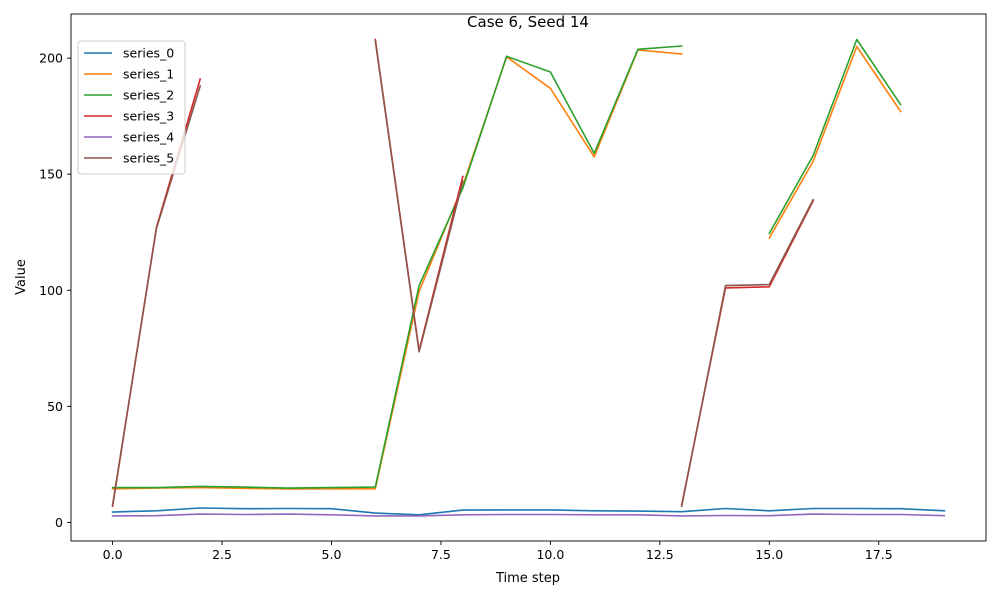  I want to click on legend-label: series_0, so click(148, 53).